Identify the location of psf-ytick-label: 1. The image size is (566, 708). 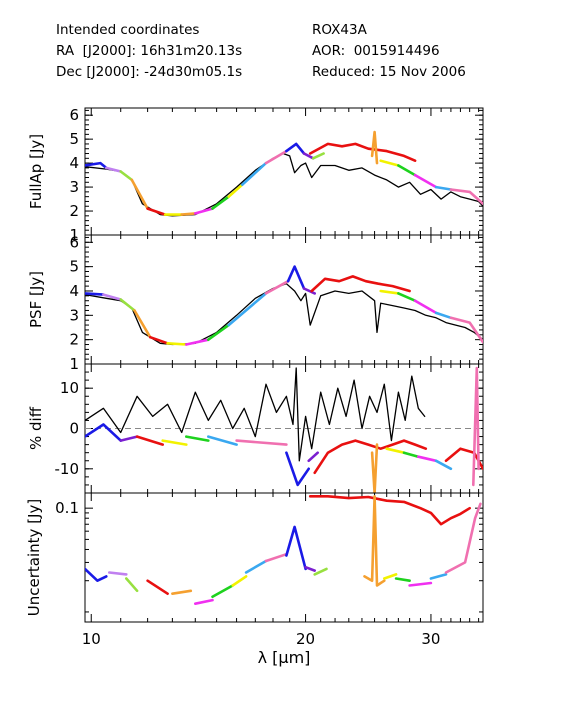
(74, 364).